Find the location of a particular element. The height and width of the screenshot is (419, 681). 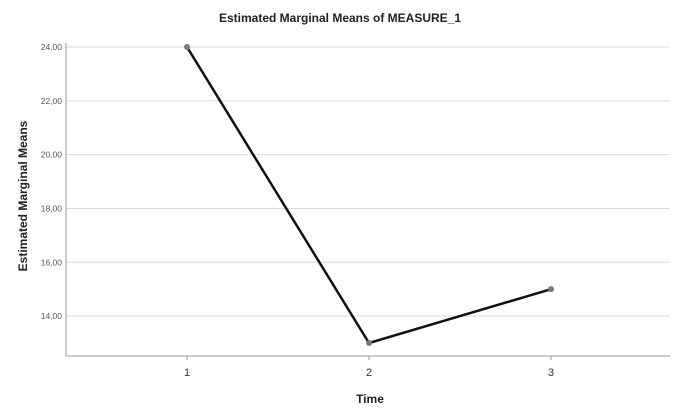

x-tick-label: 3 is located at coordinates (551, 373).